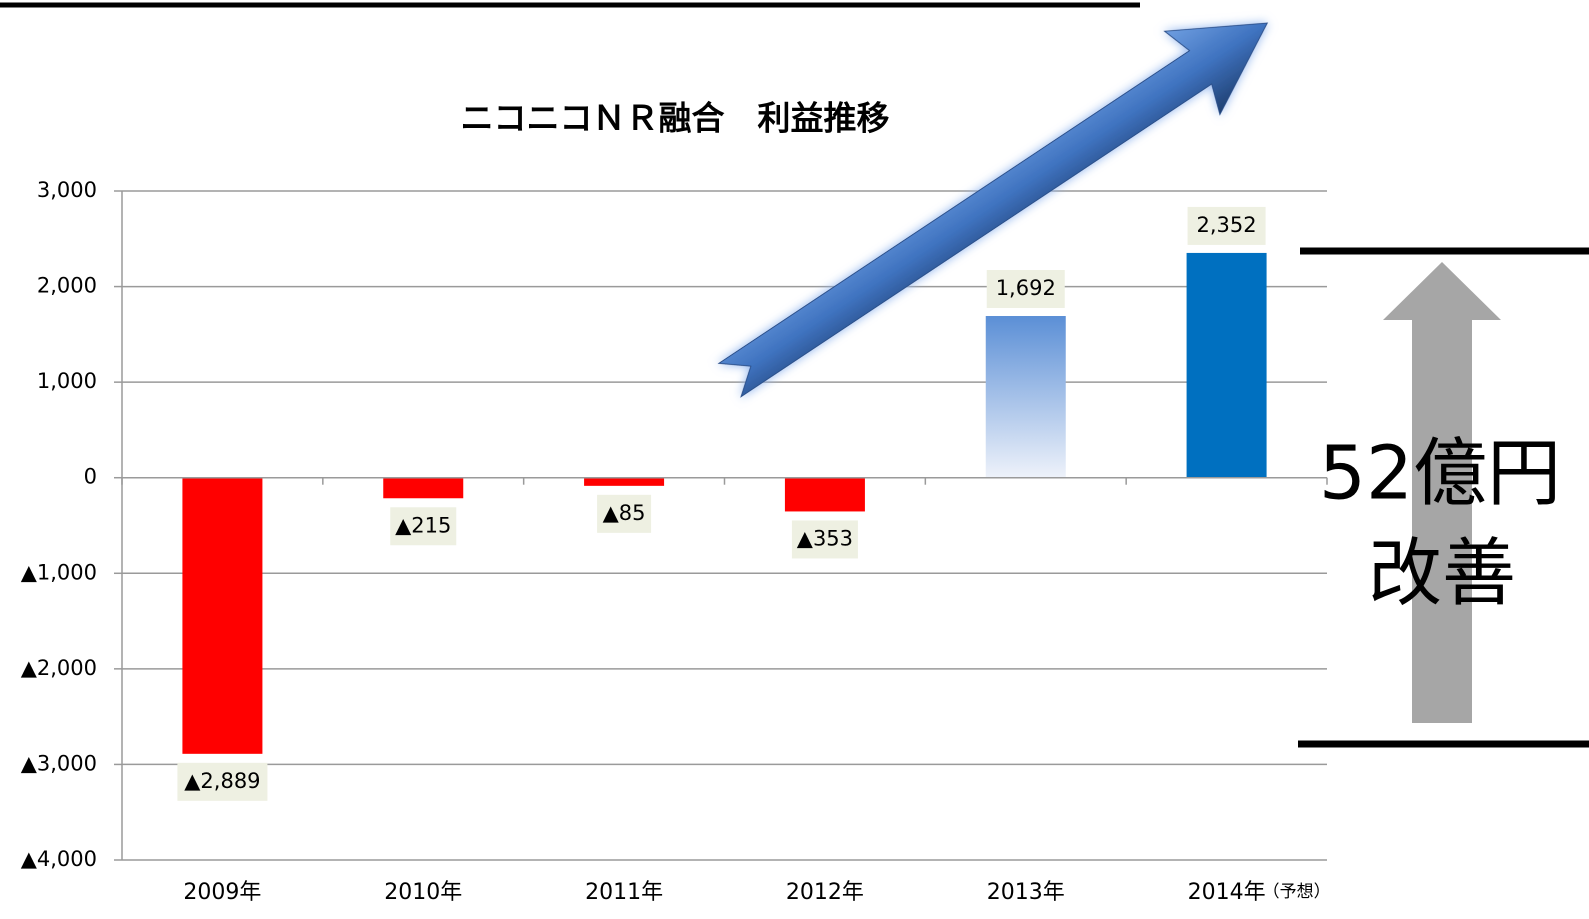  Describe the element at coordinates (675, 118) in the screenshot. I see `chart-title: ニコニコＮＲ融合 利益推移` at that location.